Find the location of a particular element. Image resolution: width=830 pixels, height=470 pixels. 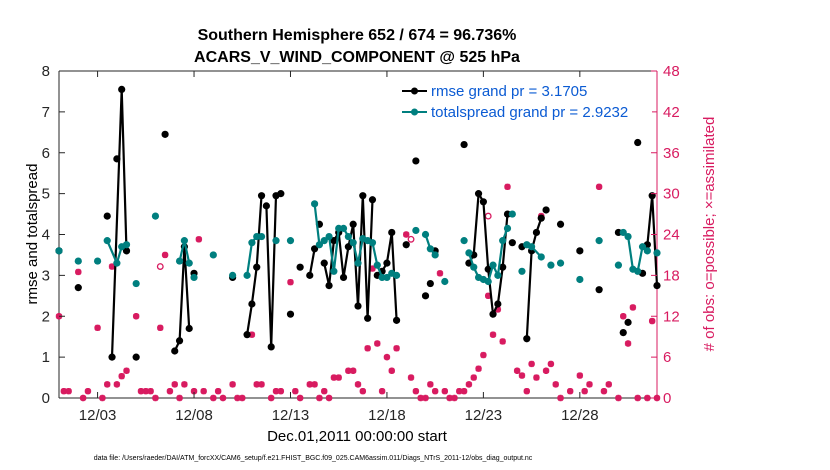

y-right-tick-label: 12 is located at coordinates (671, 316).